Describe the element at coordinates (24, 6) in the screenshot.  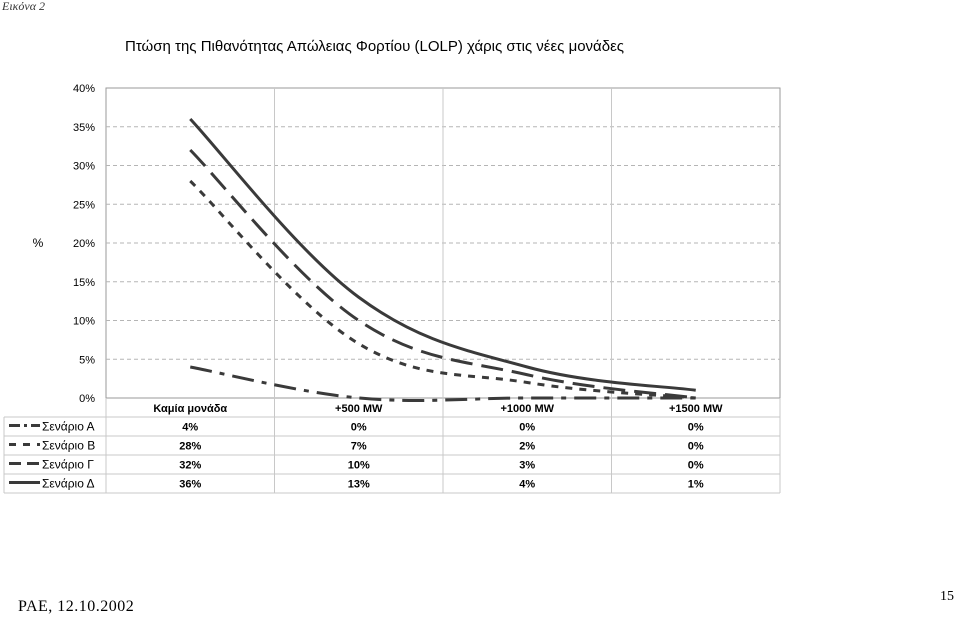
I see `figure-label: Εικόνα 2` at that location.